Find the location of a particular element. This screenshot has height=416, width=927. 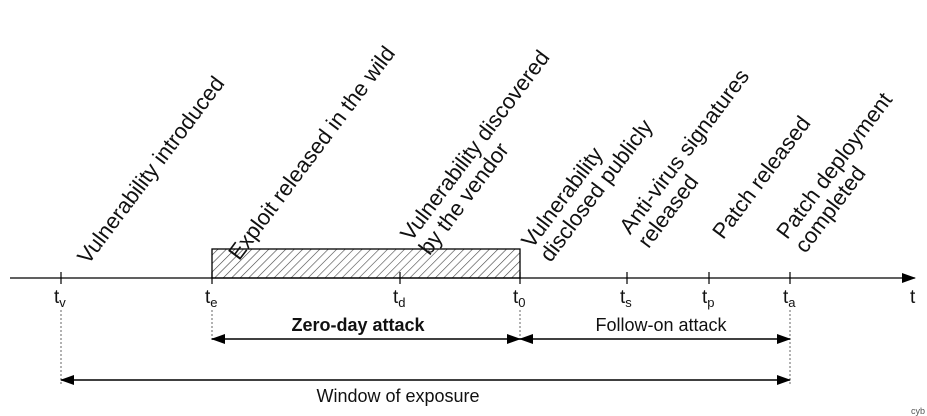

tick-sub: v is located at coordinates (62, 302).